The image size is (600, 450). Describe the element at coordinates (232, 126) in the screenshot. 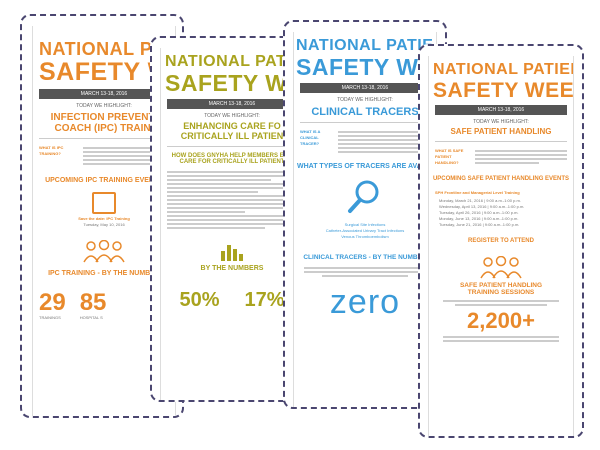

I see `focus-topic-line1: ENHANCING CARE FO` at that location.